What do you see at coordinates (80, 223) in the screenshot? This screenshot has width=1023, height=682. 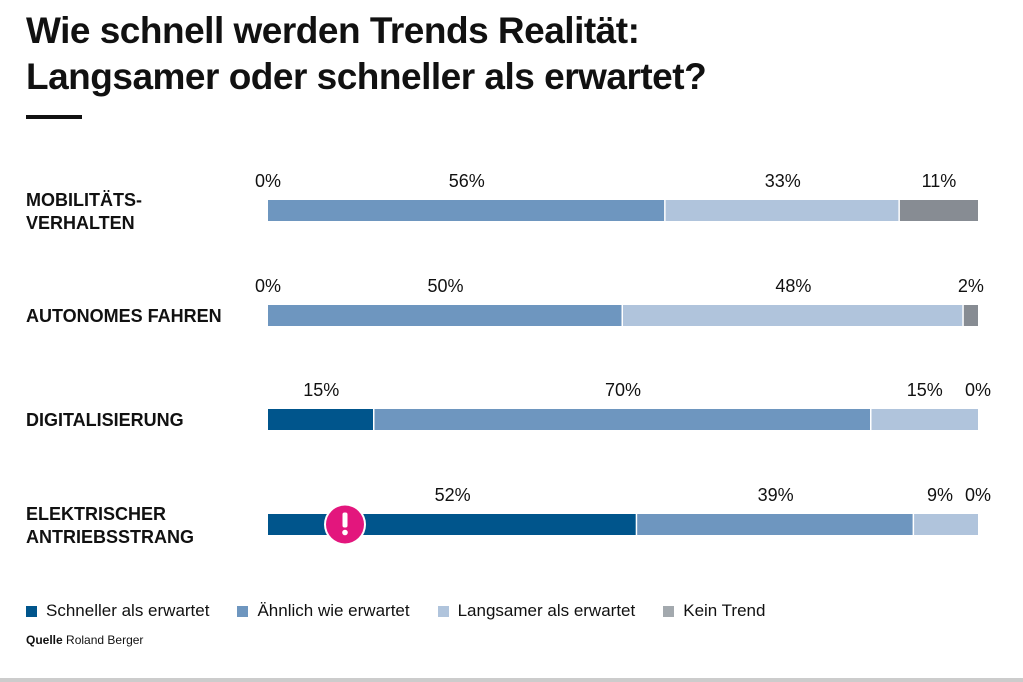 I see `category-label: VERHALTEN` at bounding box center [80, 223].